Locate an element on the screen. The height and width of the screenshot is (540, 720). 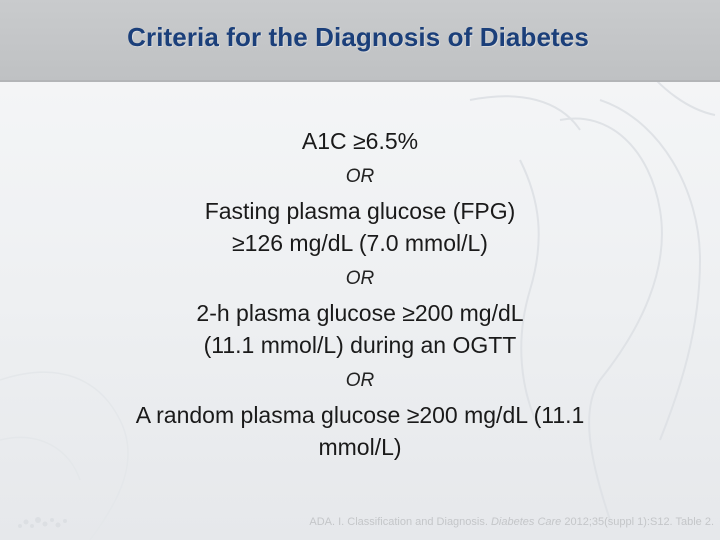
criterion-line: A1C ≥6.5% is located at coordinates (360, 141).